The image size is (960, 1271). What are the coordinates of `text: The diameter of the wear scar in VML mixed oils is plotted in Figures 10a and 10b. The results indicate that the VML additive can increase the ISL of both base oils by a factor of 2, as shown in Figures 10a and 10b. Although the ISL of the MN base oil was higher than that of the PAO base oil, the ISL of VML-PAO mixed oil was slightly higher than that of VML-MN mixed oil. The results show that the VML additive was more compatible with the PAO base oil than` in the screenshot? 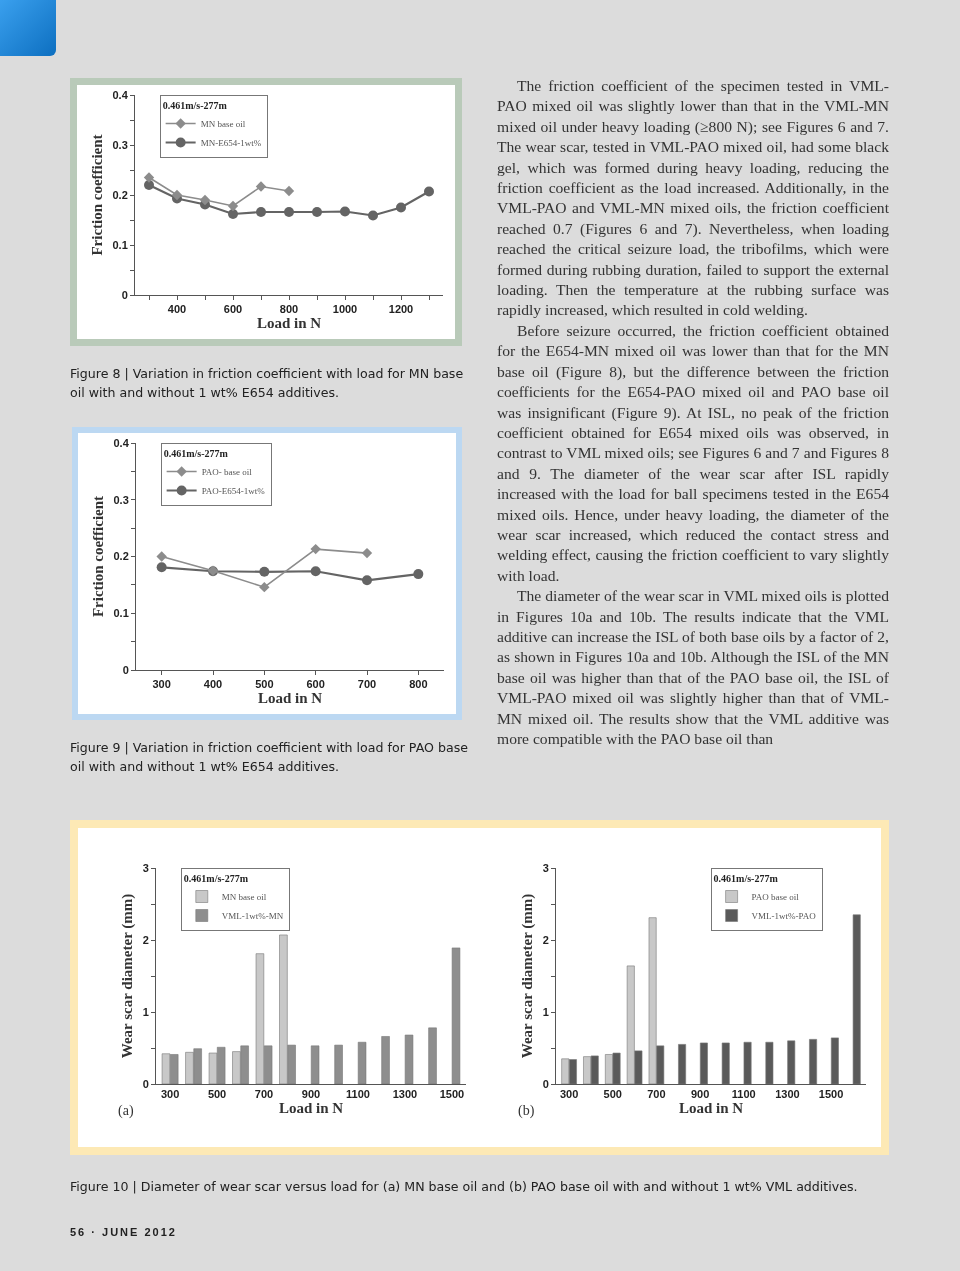 It's located at (693, 667).